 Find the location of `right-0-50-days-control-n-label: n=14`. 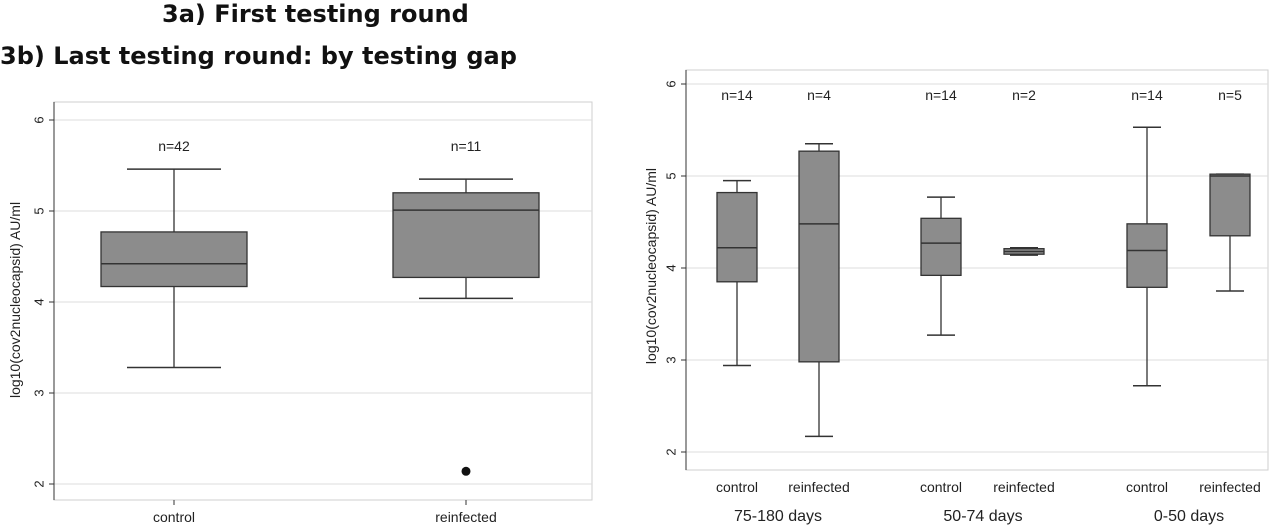

right-0-50-days-control-n-label: n=14 is located at coordinates (1147, 95).